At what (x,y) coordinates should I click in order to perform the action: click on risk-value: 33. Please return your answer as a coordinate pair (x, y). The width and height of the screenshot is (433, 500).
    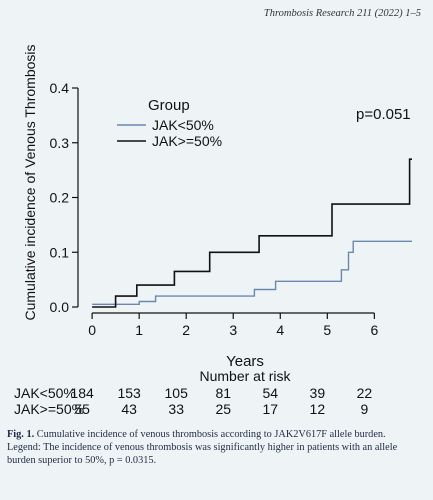
    Looking at the image, I should click on (176, 409).